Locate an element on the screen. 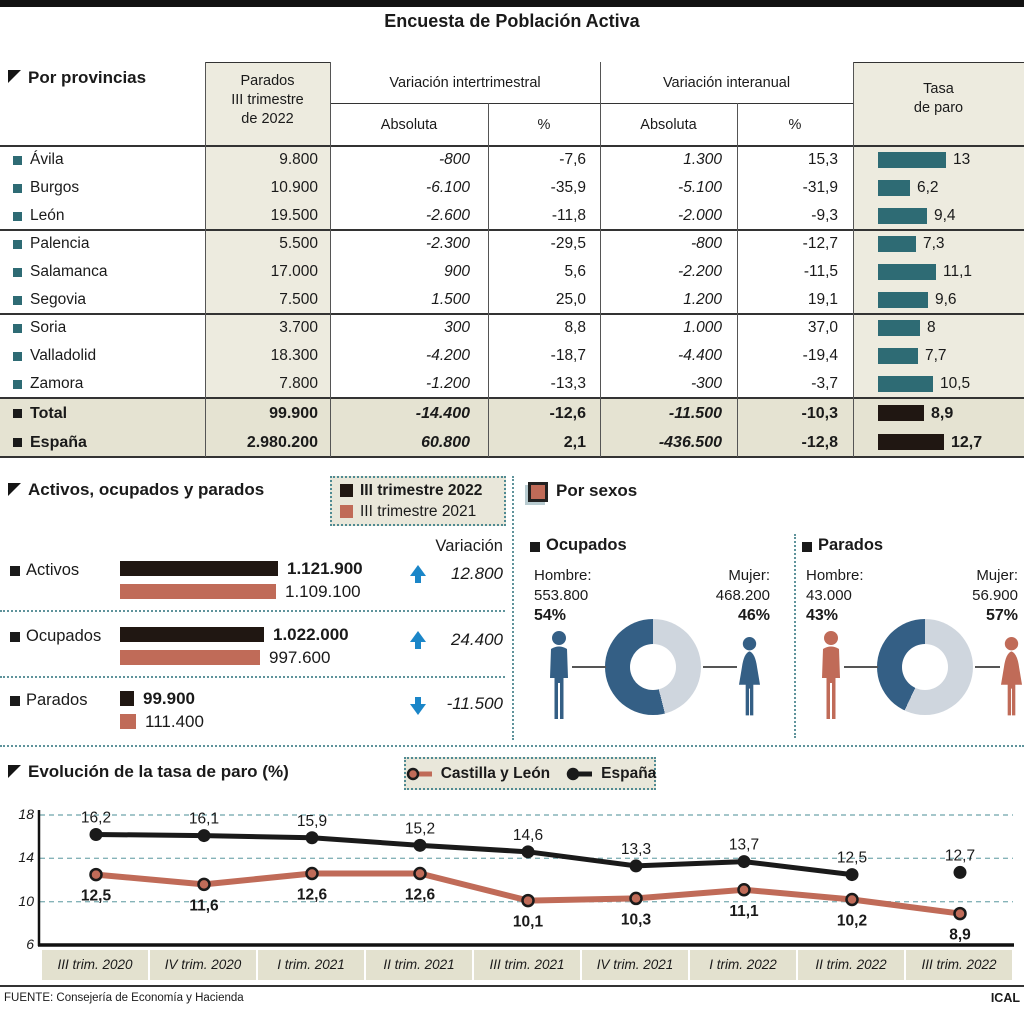 The image size is (1024, 1014). footer-line is located at coordinates (512, 986).